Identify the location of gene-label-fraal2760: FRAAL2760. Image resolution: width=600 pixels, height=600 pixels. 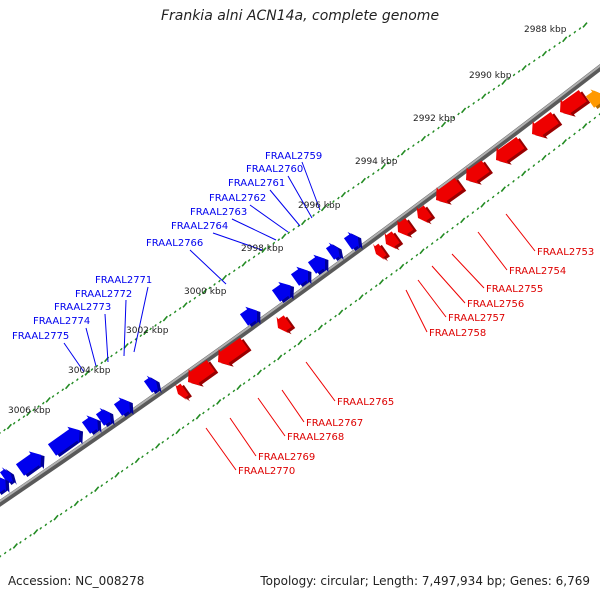
(274, 169).